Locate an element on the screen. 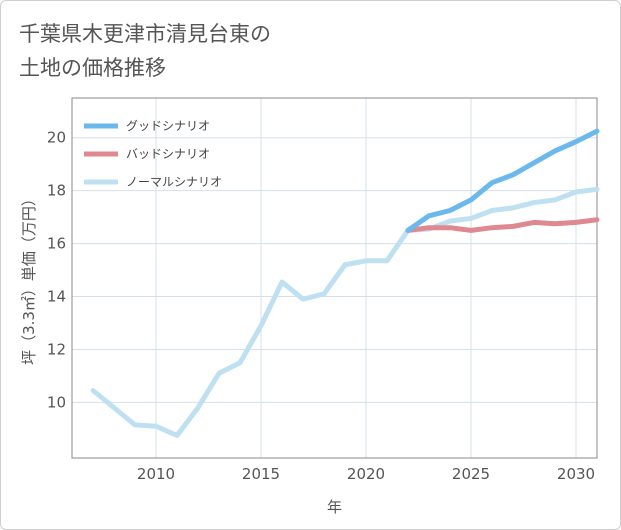 The width and height of the screenshot is (621, 530). y-tick-label: 18 is located at coordinates (56, 191).